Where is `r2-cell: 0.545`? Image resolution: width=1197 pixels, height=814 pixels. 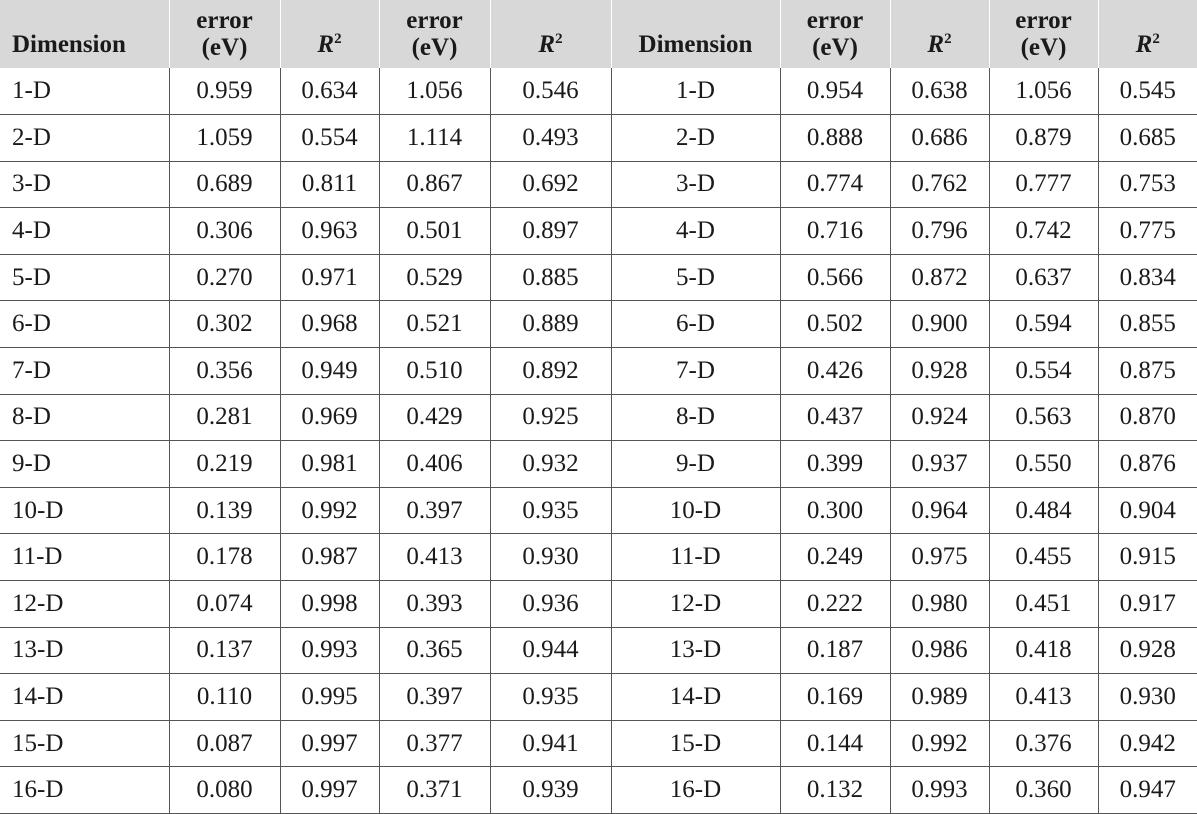
r2-cell: 0.545 is located at coordinates (1147, 92).